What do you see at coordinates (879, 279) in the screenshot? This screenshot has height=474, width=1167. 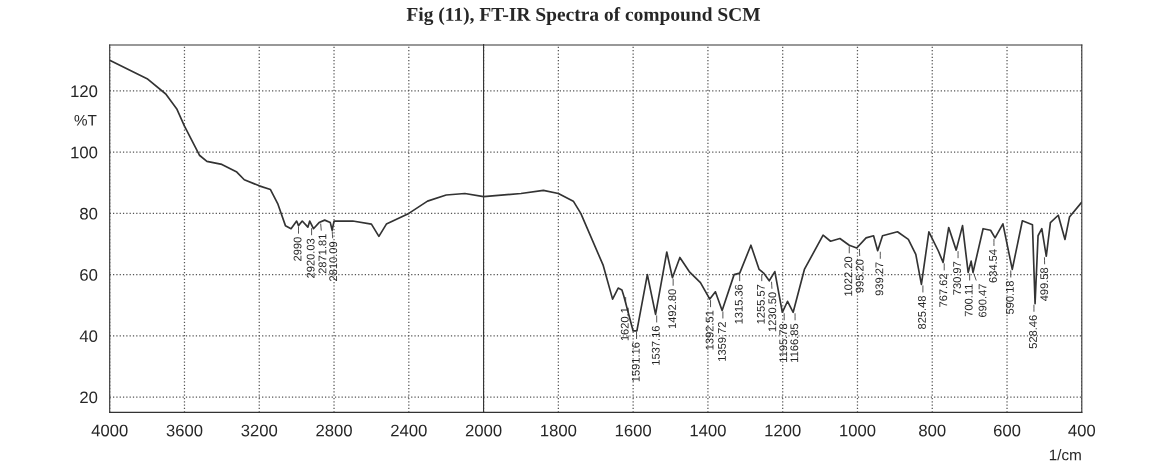 I see `annotation: 939.27` at bounding box center [879, 279].